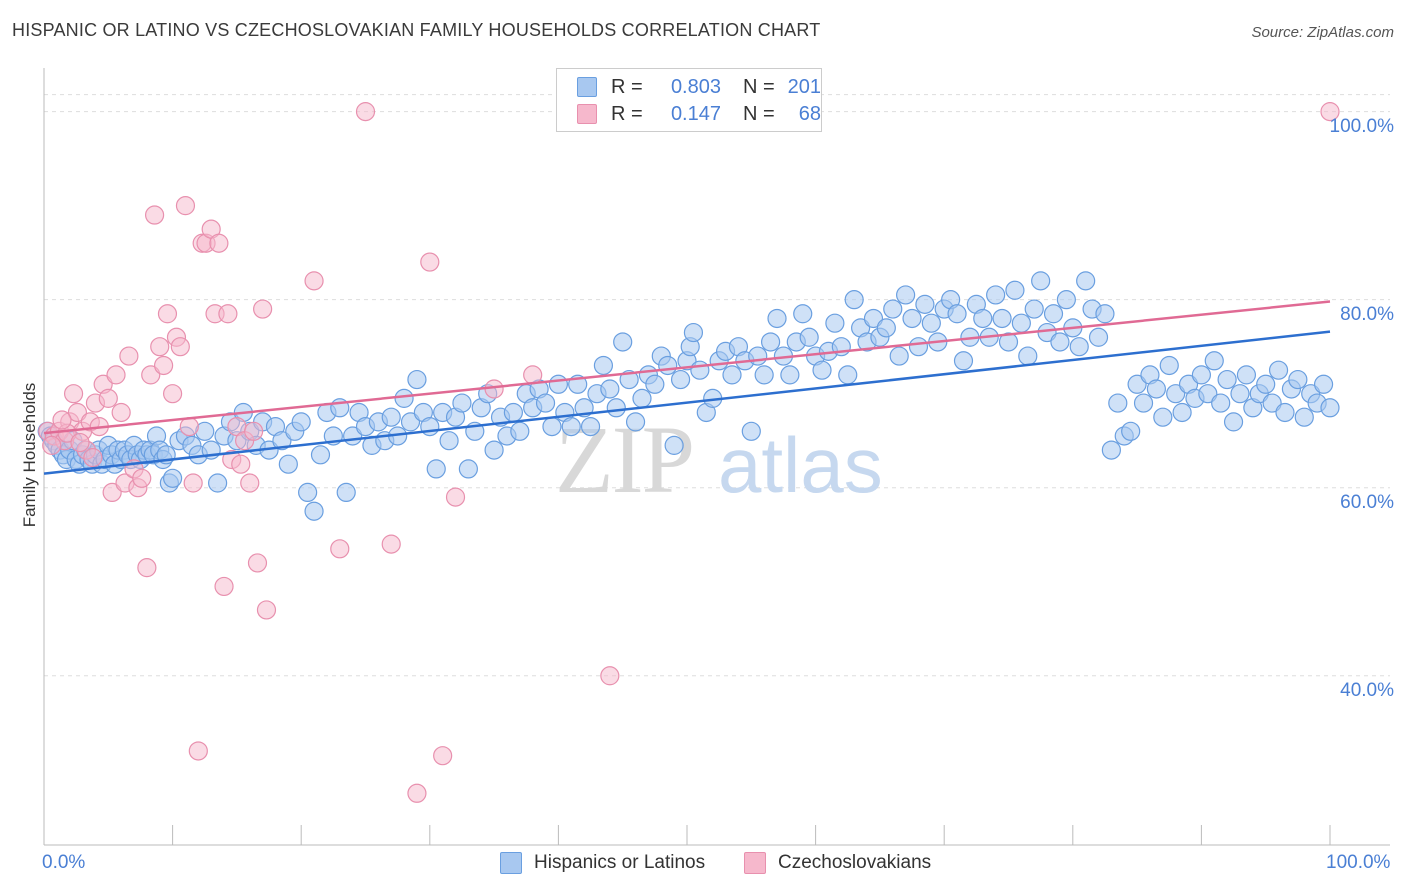 The height and width of the screenshot is (892, 1406). I want to click on y-tick-label: 80.0%, so click(1367, 314).